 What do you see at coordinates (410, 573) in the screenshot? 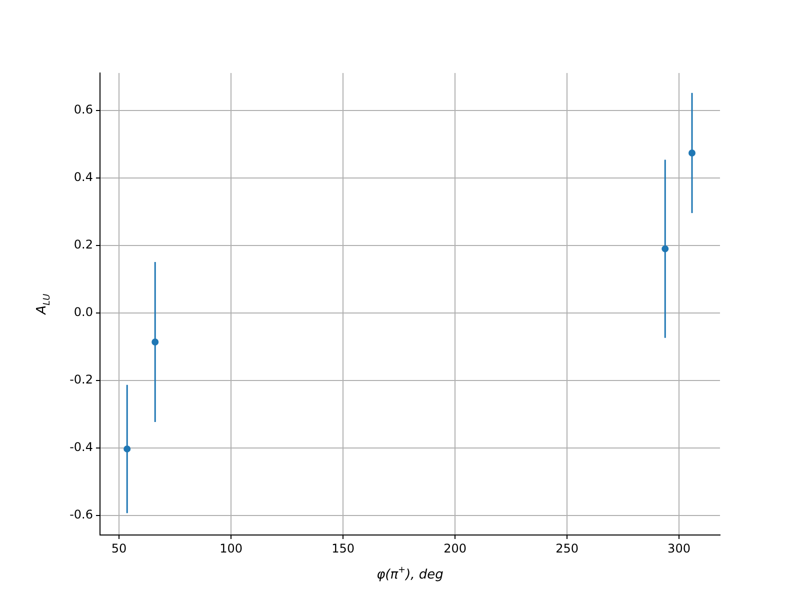
I see `x-axis-title: φ(π+), deg` at bounding box center [410, 573].